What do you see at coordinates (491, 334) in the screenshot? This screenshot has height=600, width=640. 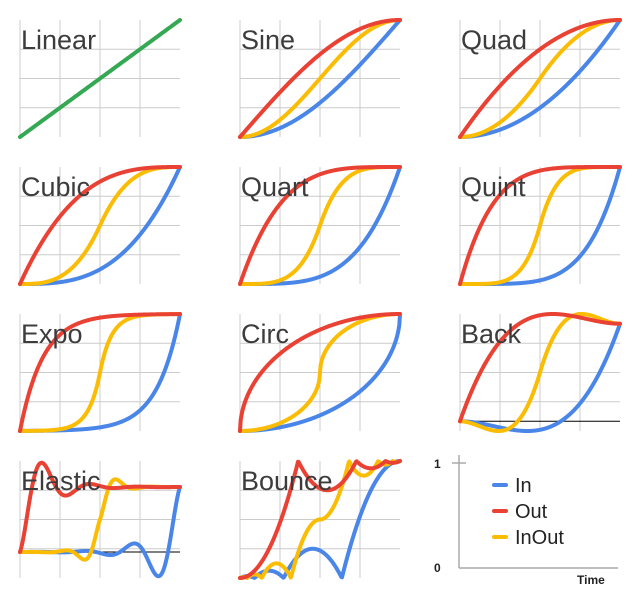 I see `panel-title: Back` at bounding box center [491, 334].